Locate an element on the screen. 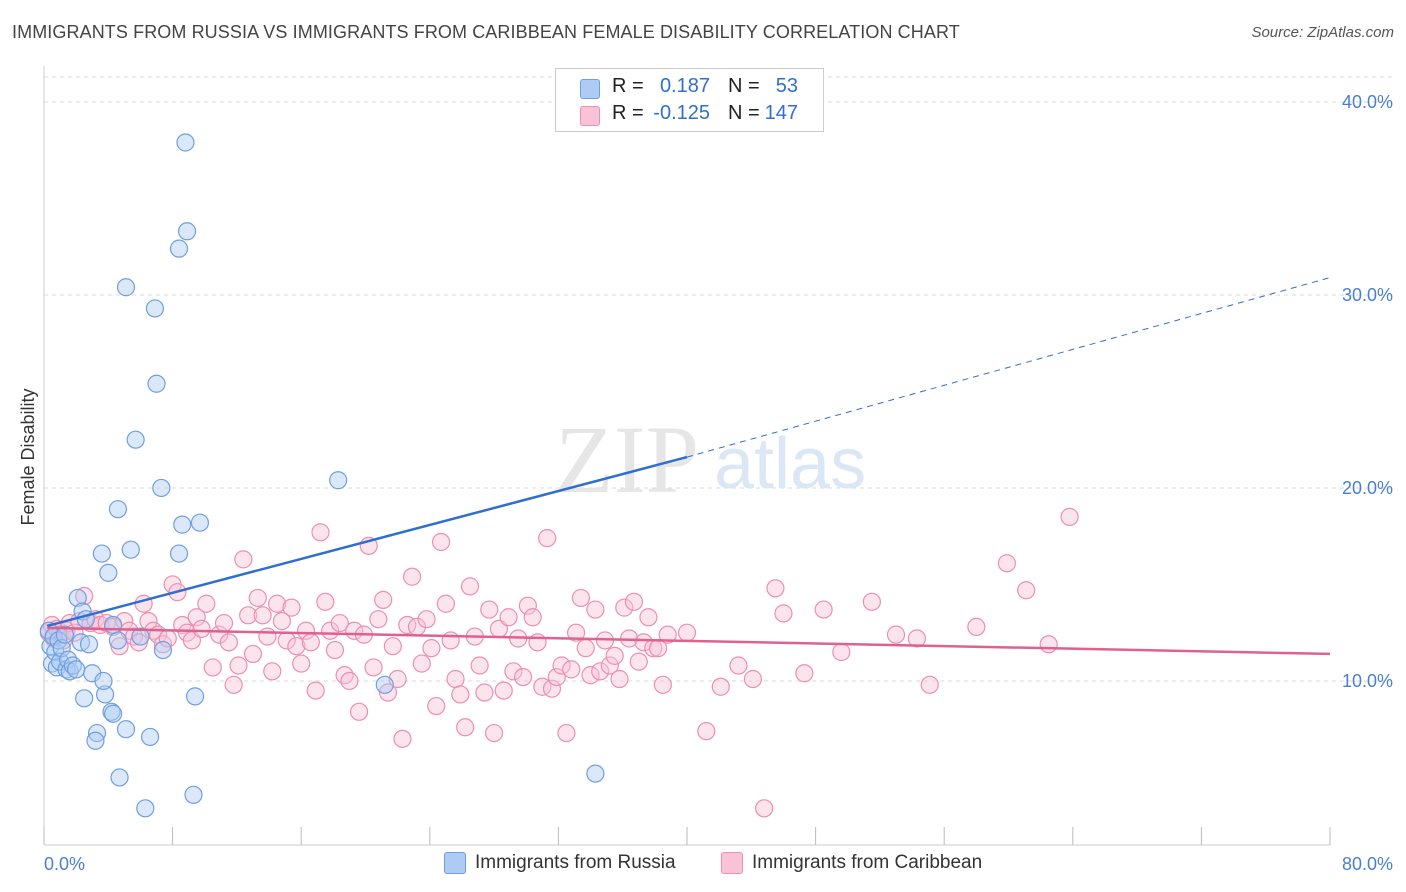 This screenshot has height=892, width=1406. bottom-legend-swatch-russia is located at coordinates (455, 863).